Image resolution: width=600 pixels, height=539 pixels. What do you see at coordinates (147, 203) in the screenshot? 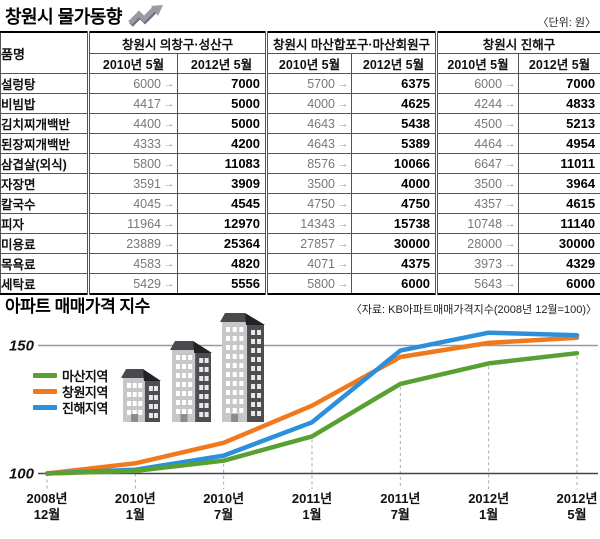
I see `price-2010: 4045` at bounding box center [147, 203].